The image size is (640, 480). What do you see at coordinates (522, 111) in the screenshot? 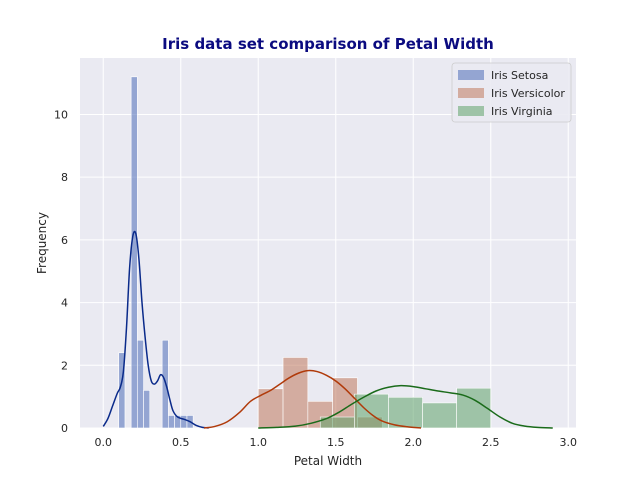
I see `legend-label-iris-virginia: Iris Virginia` at bounding box center [522, 111].